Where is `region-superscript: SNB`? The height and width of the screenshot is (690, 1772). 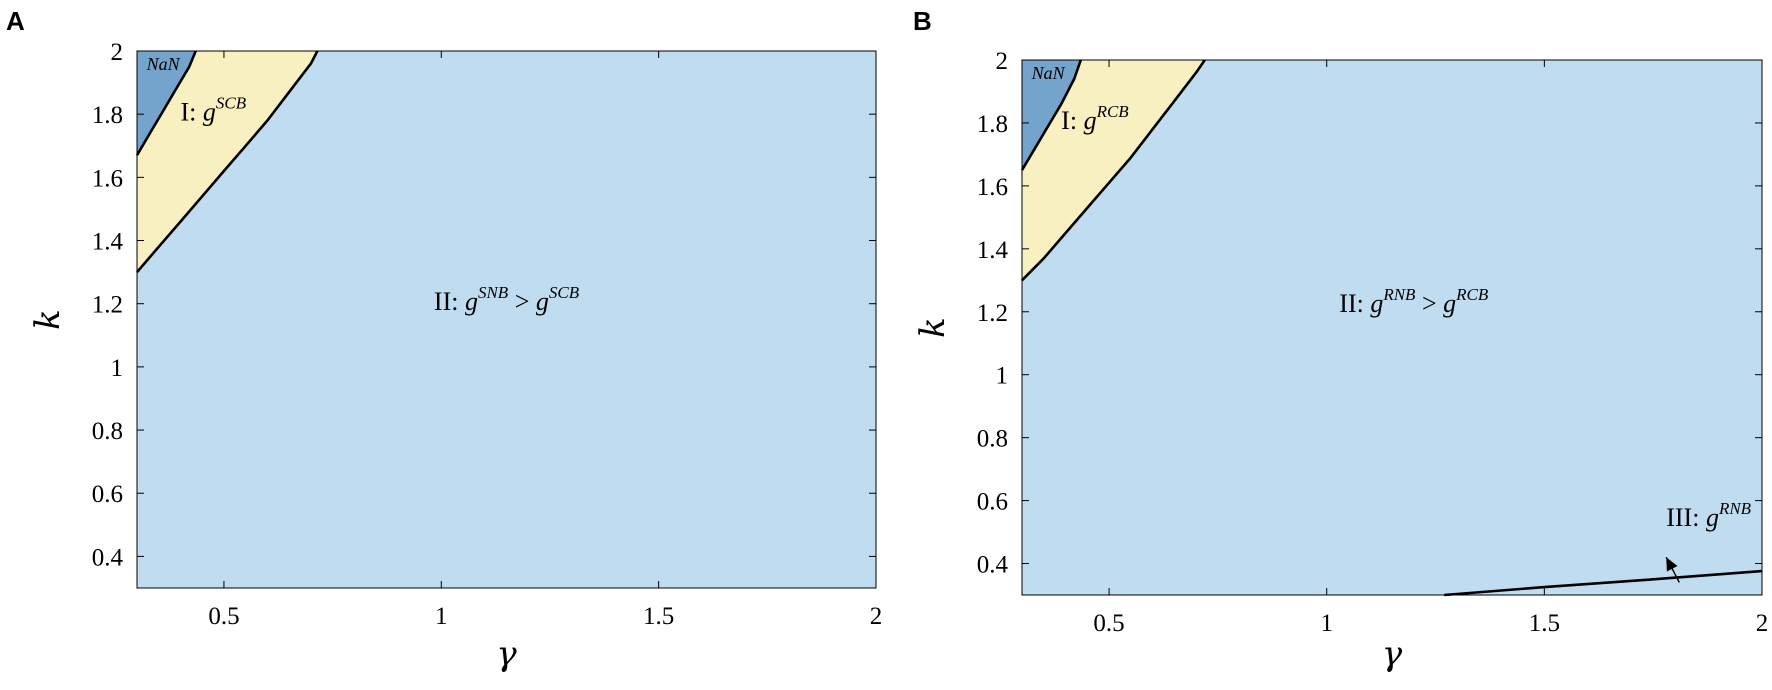 region-superscript: SNB is located at coordinates (493, 292).